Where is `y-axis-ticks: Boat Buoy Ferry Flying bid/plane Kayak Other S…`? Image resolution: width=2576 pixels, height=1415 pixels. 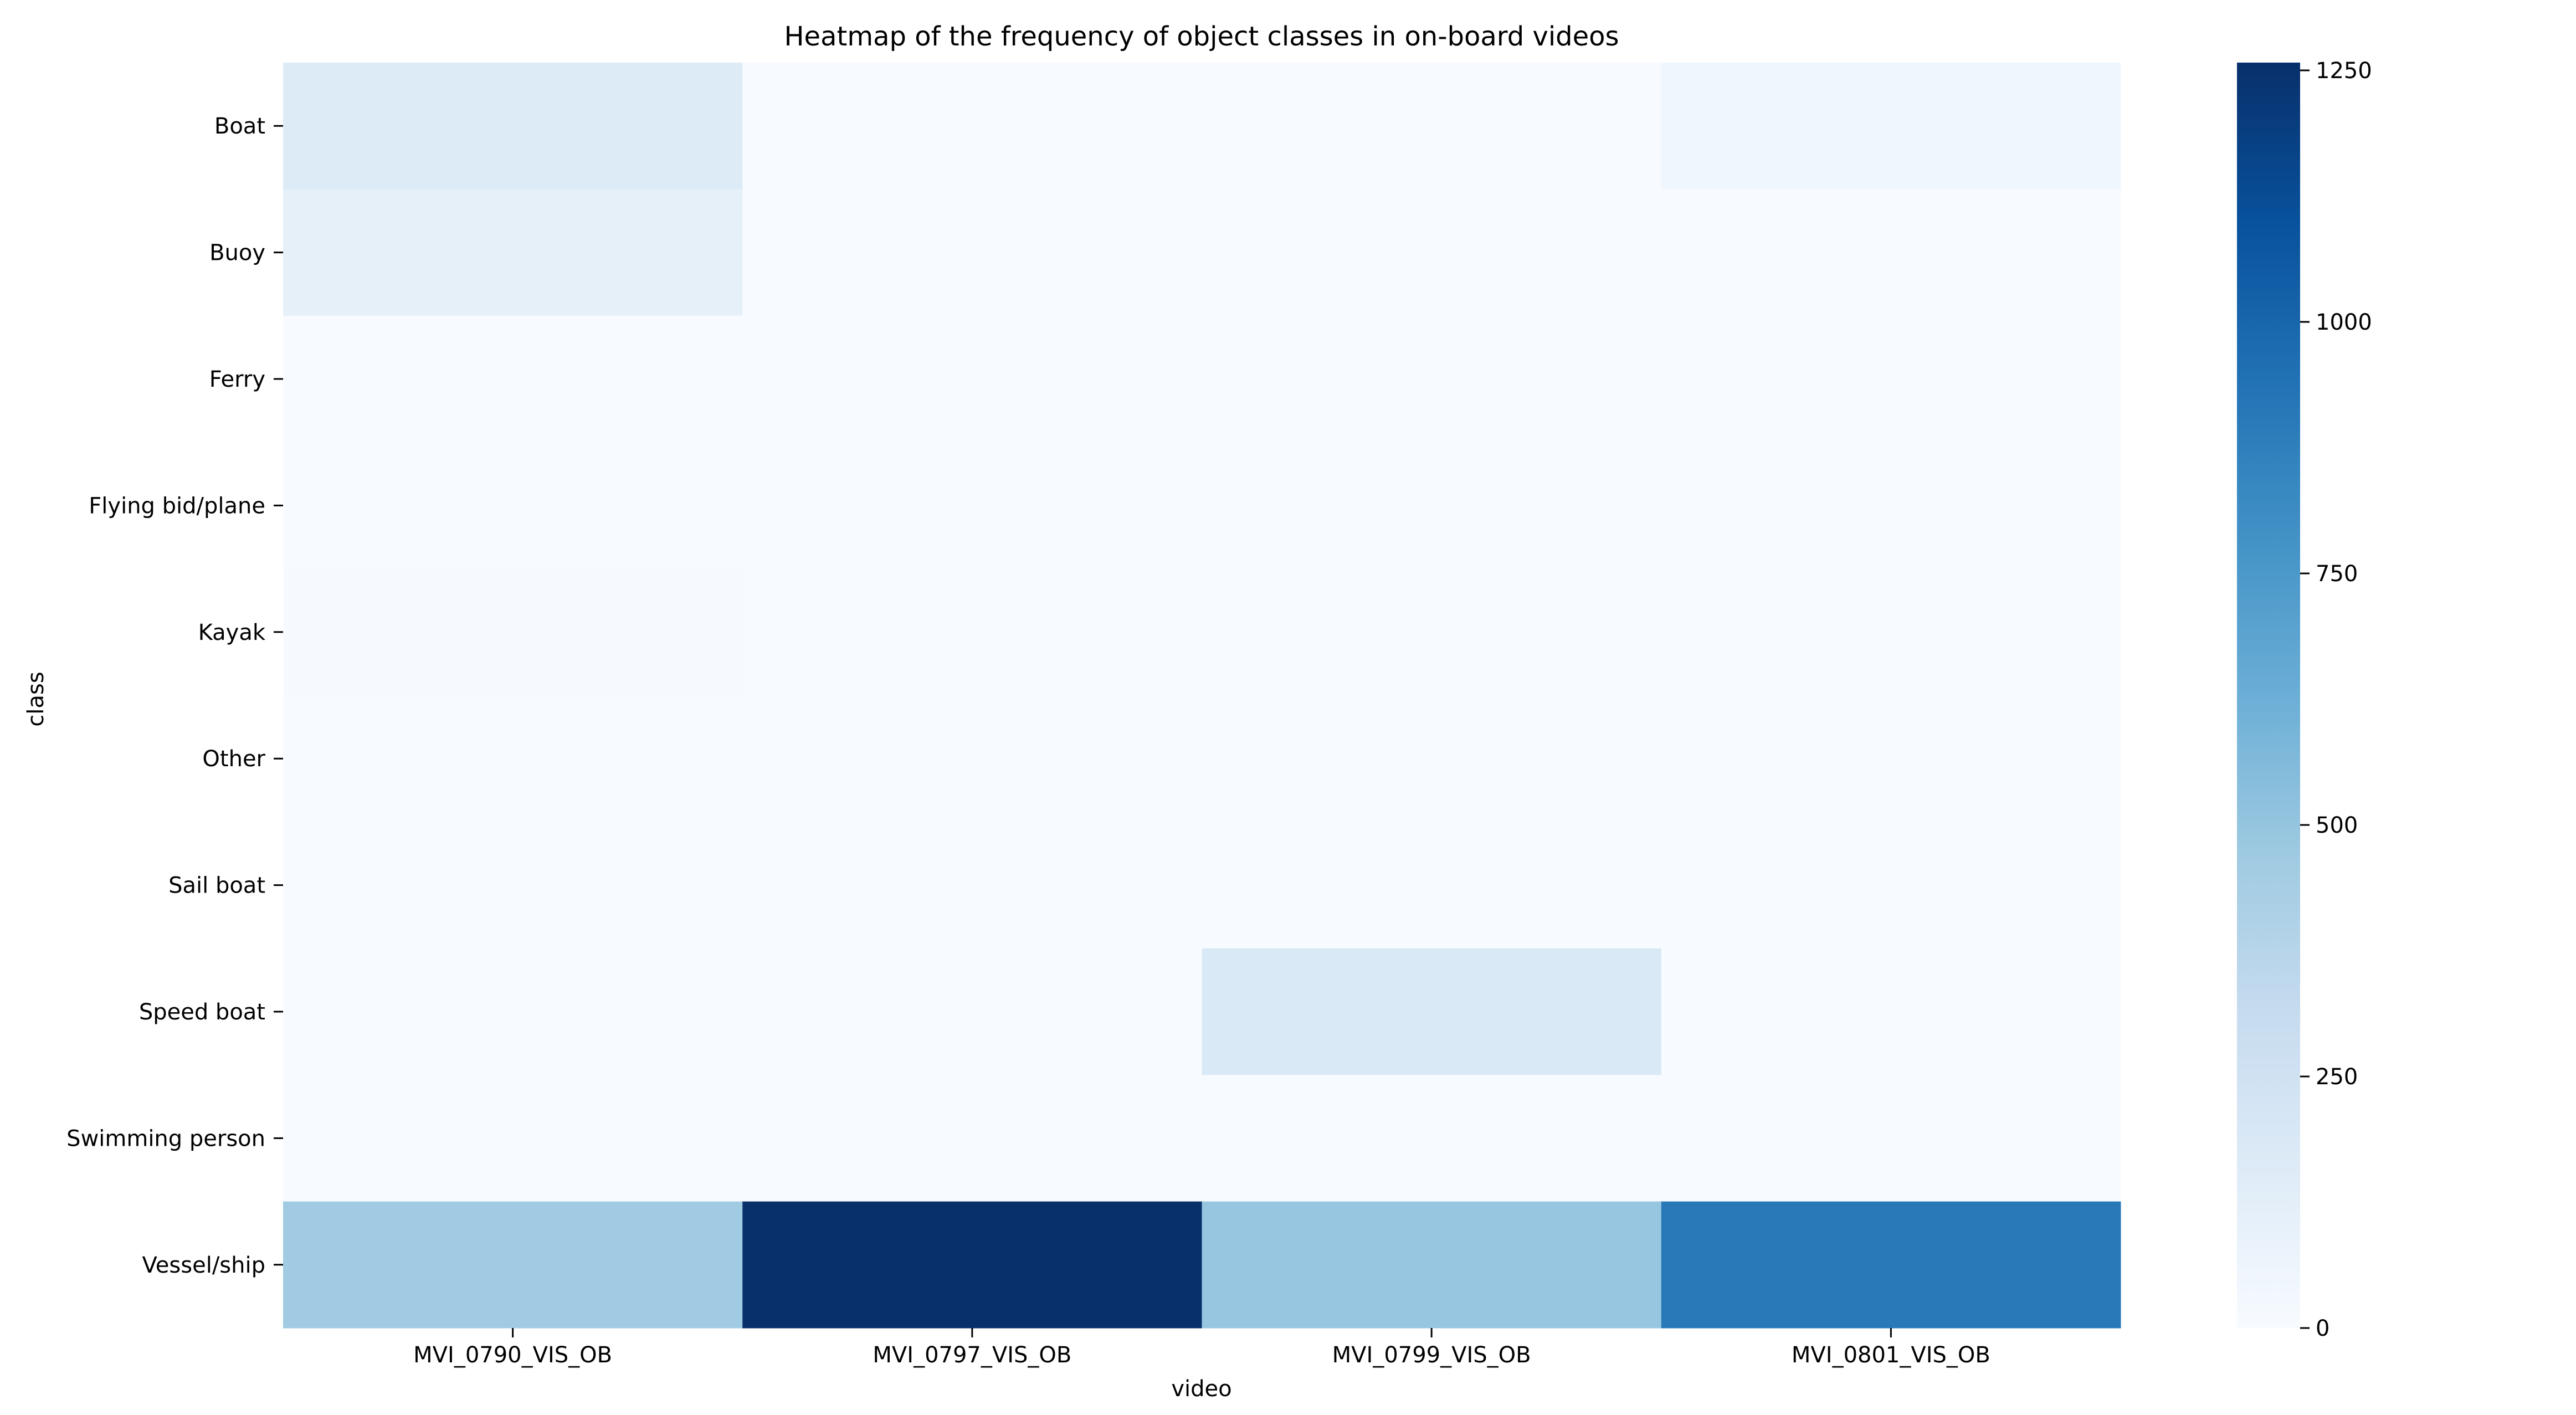 y-axis-ticks: Boat Buoy Ferry Flying bid/plane Kayak Other S… is located at coordinates (174, 696).